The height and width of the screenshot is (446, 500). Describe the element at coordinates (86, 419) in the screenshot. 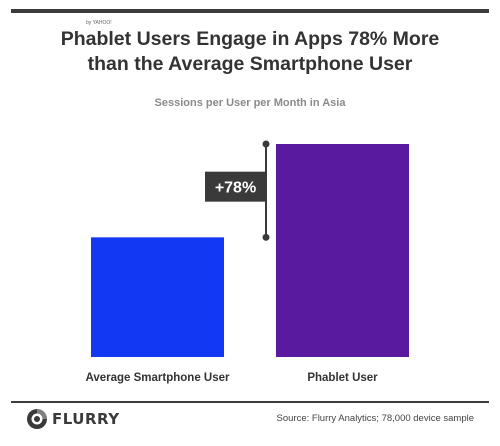

I see `logo-text: FLURRY` at that location.